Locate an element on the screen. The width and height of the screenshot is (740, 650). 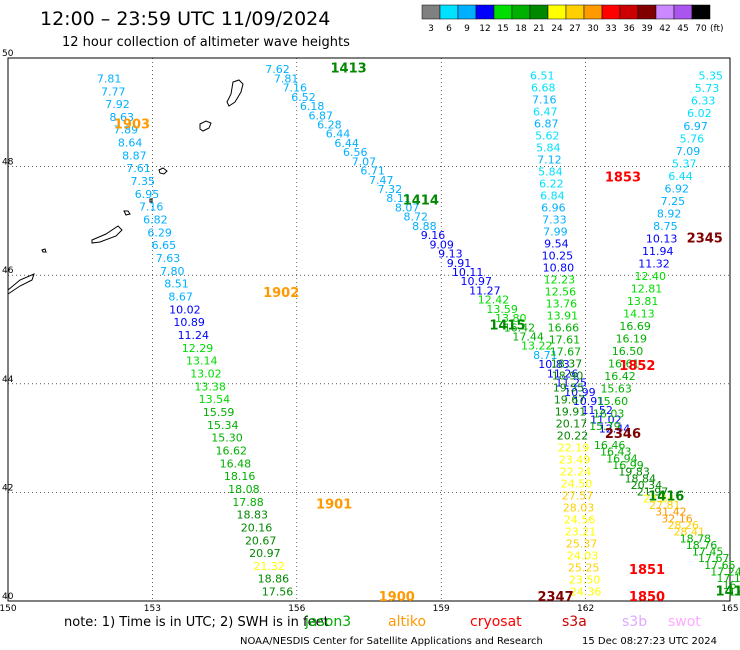
satellite-legend-altiko: altiko is located at coordinates (407, 622).